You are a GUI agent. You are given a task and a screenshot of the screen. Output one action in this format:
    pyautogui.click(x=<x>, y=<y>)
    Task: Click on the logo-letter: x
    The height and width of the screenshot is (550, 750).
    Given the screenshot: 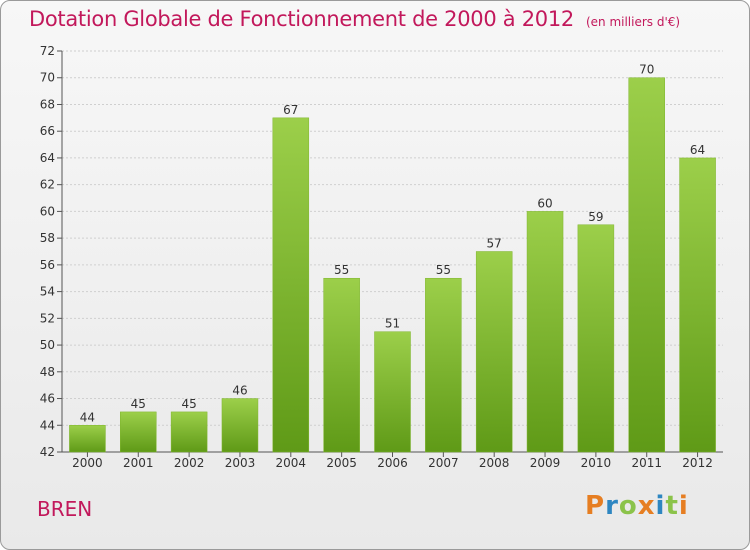 What is the action you would take?
    pyautogui.click(x=646, y=506)
    